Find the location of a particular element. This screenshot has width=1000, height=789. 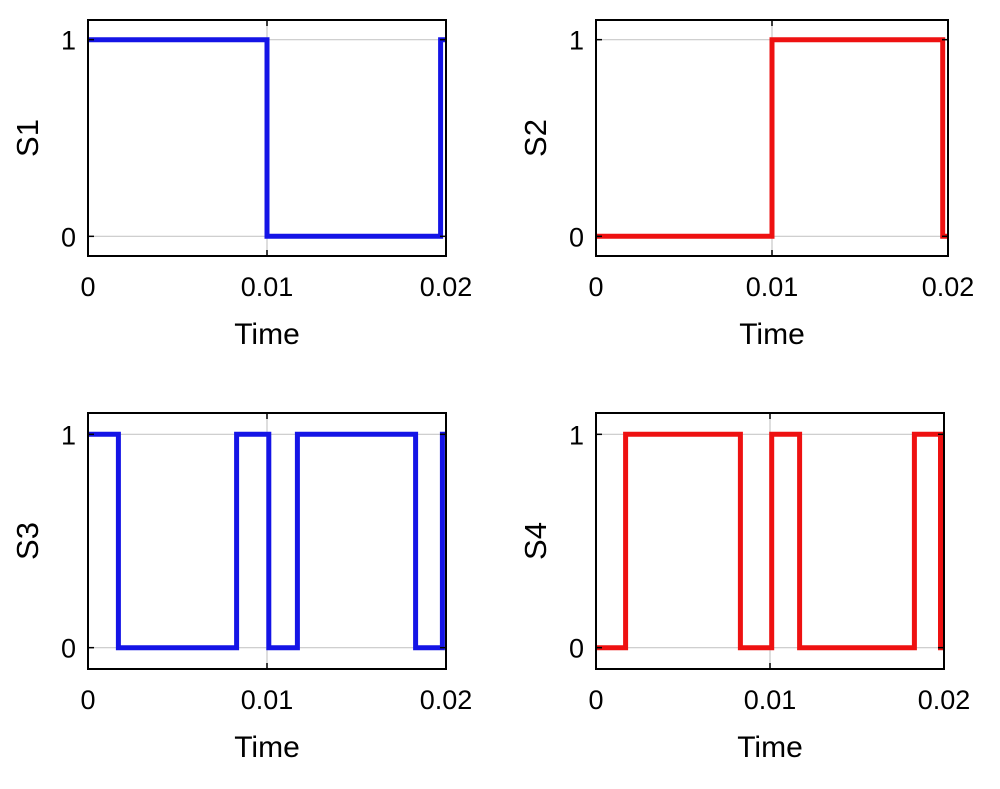

xlabel-s4: Time is located at coordinates (770, 747).